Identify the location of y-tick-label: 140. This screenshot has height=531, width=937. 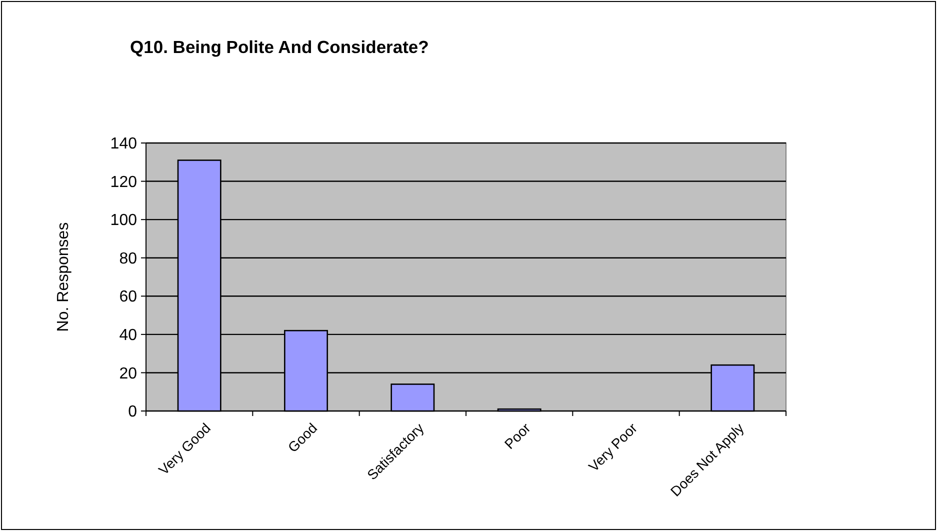
(124, 144).